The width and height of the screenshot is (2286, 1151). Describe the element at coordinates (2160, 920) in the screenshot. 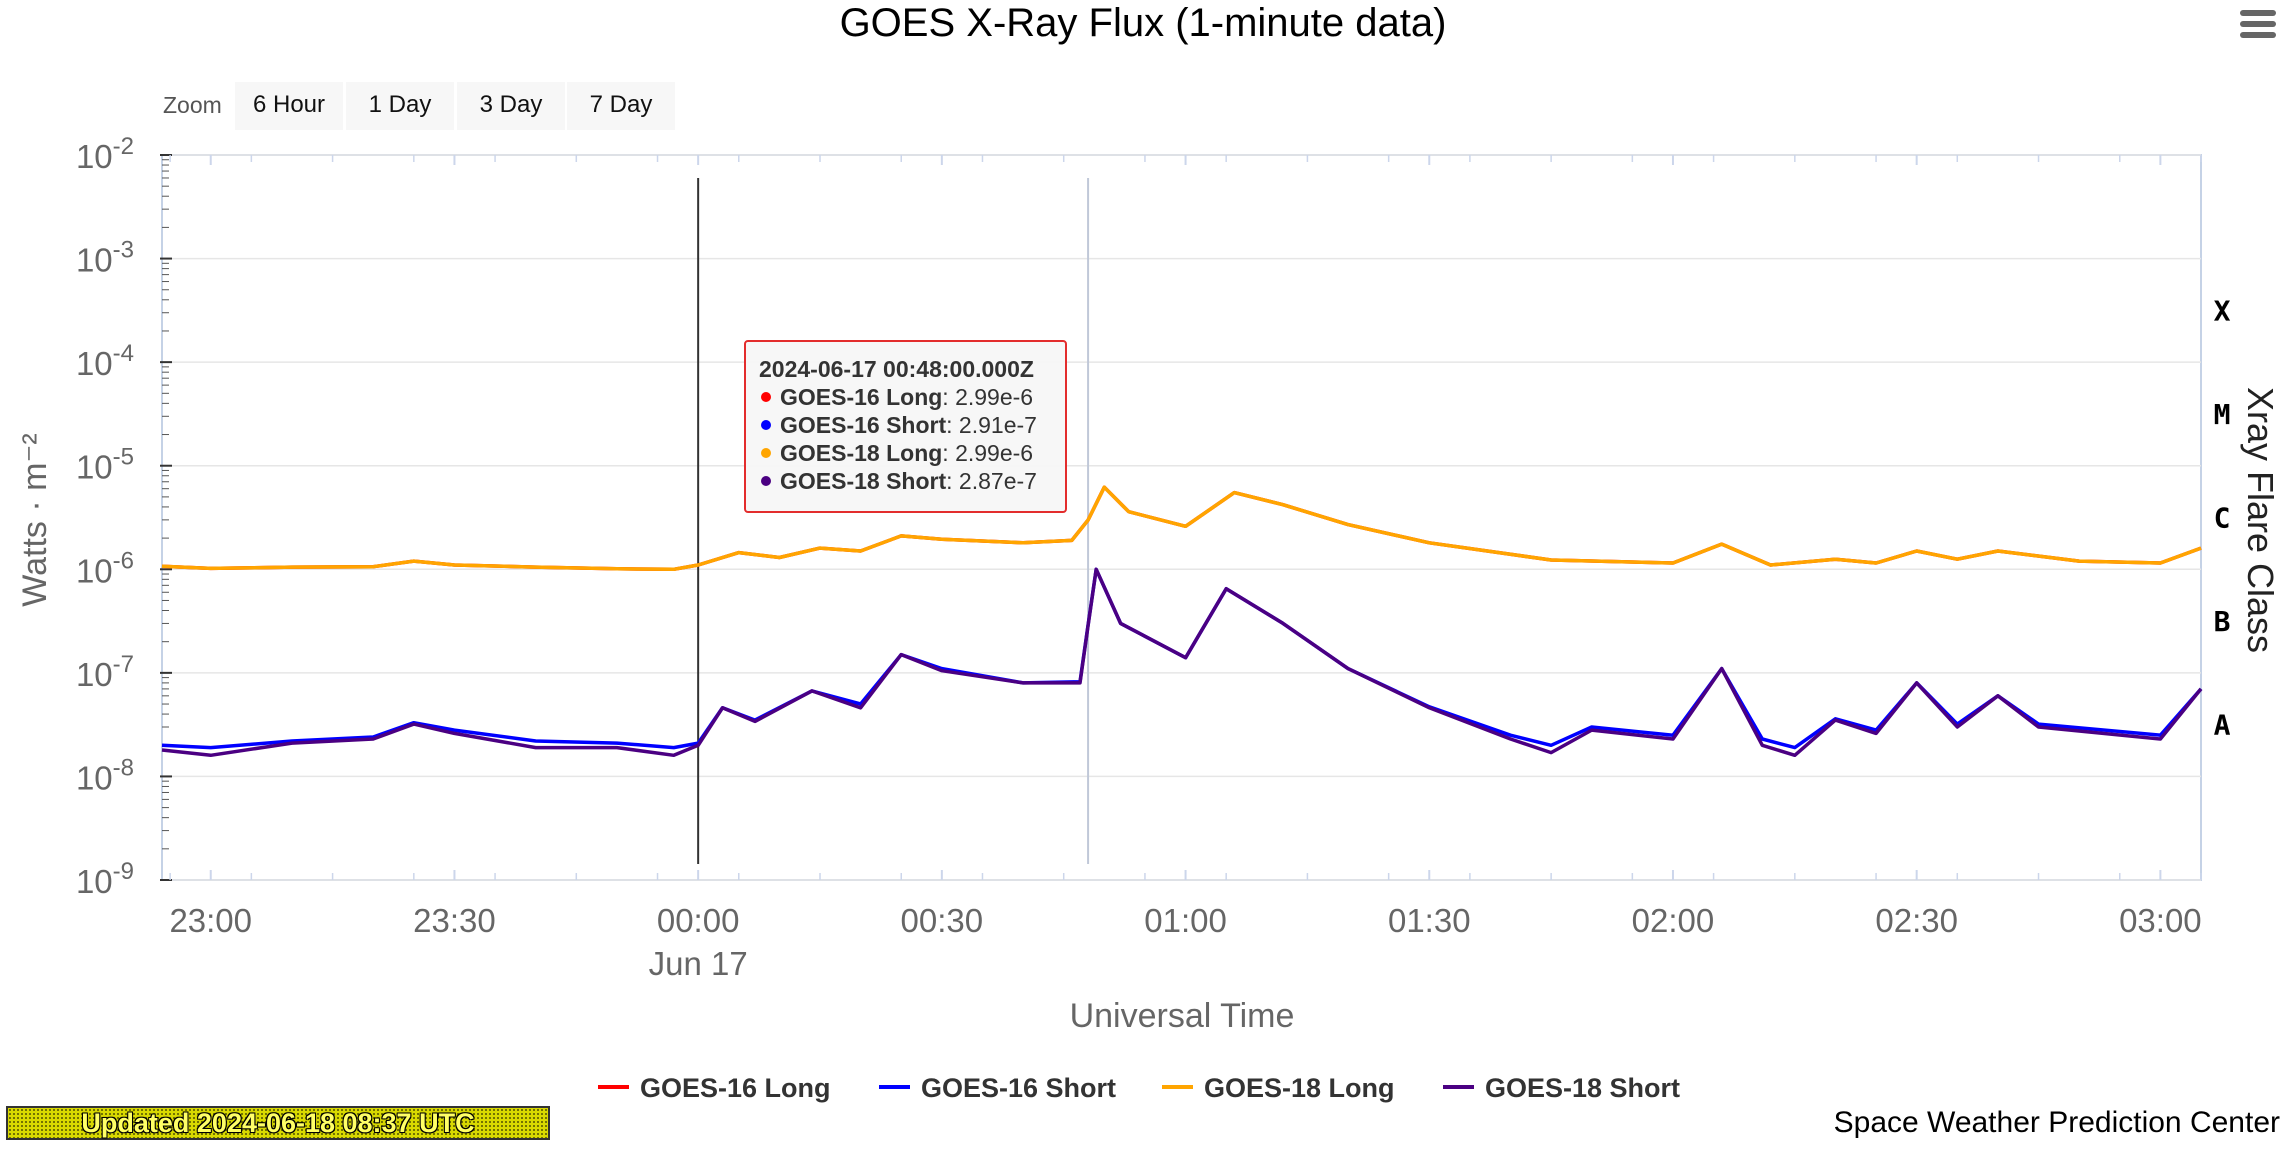

I see `x-tick-label: 03:00` at that location.